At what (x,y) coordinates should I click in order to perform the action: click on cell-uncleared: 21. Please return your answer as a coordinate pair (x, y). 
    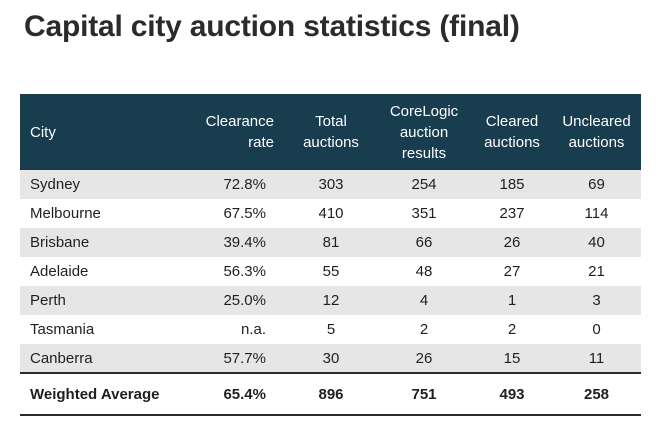
    Looking at the image, I should click on (596, 271).